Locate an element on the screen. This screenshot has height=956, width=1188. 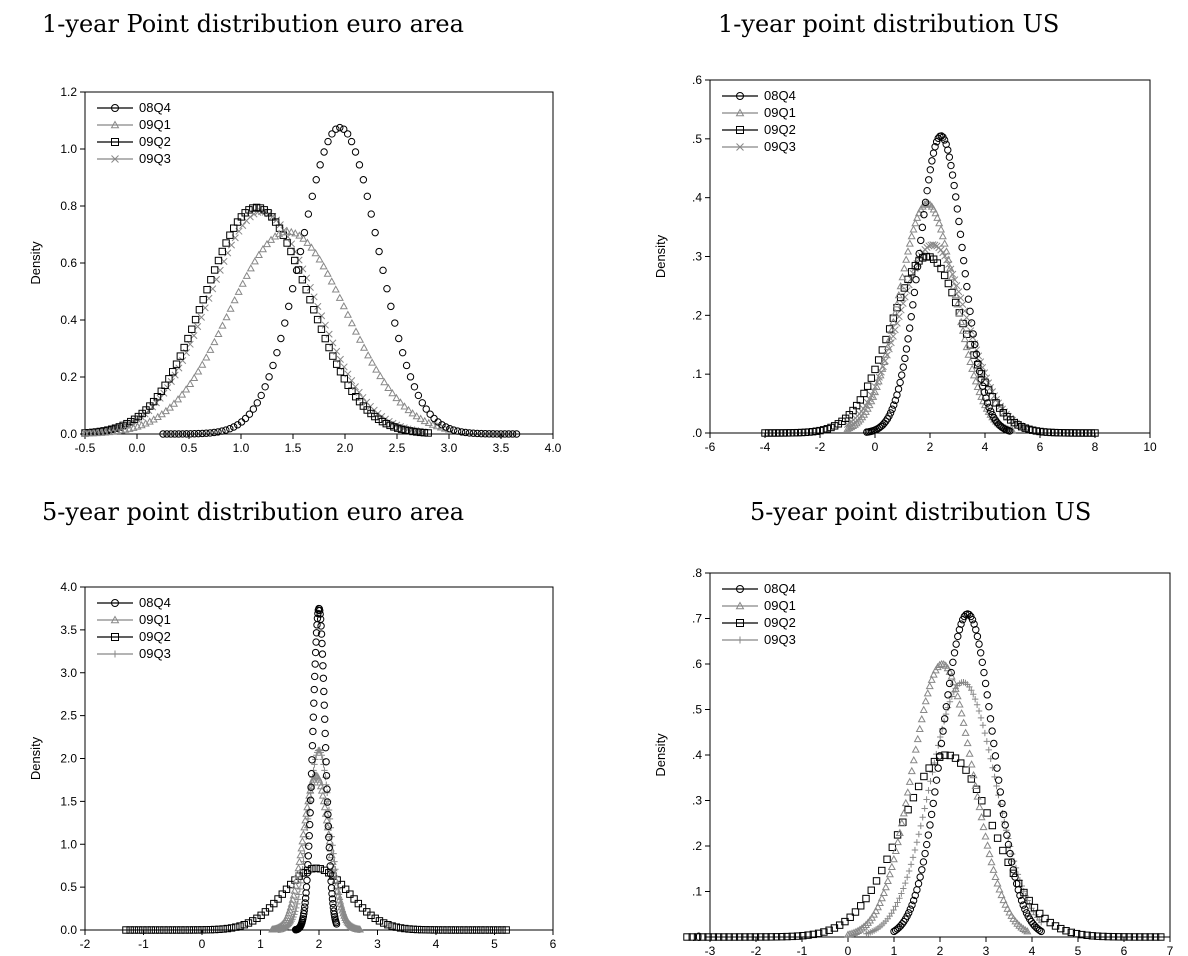
x-tick-label: -3 is located at coordinates (710, 950).